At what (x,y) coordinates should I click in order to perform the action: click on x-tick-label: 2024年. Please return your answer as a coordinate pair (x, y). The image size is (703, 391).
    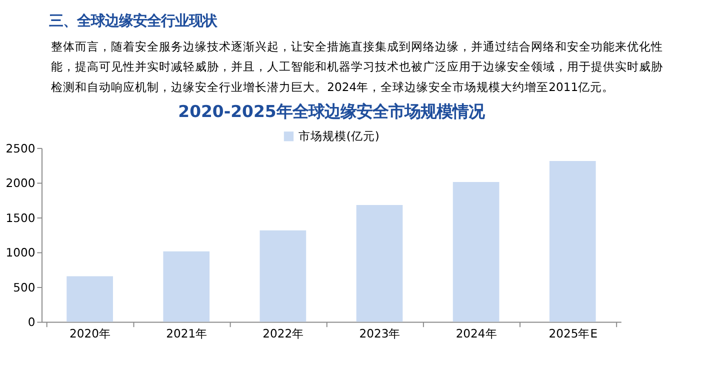
    Looking at the image, I should click on (477, 333).